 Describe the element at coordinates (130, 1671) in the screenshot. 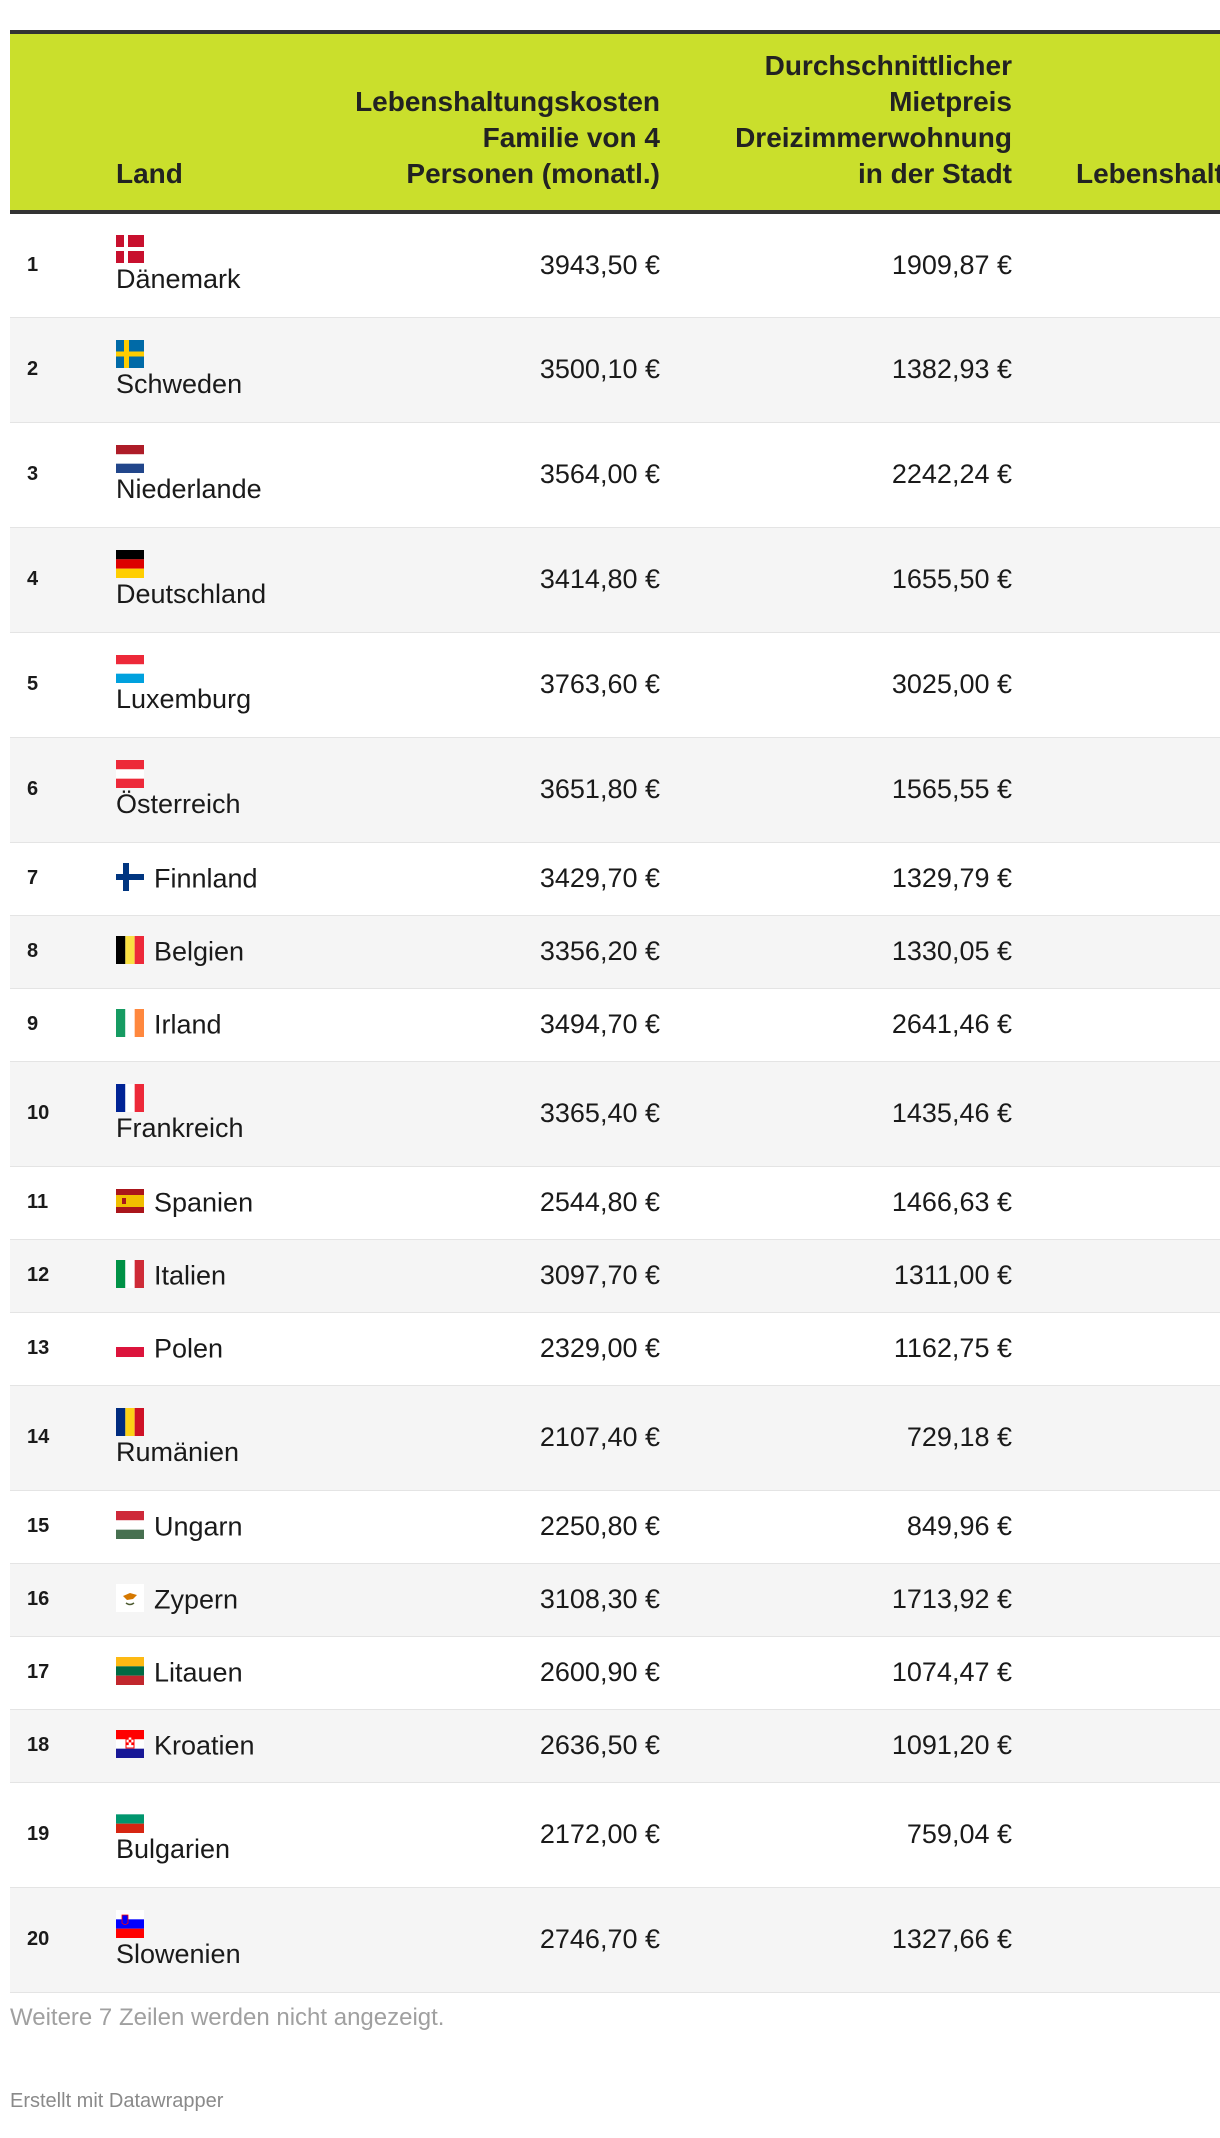

I see `lithuania-flag-icon` at that location.